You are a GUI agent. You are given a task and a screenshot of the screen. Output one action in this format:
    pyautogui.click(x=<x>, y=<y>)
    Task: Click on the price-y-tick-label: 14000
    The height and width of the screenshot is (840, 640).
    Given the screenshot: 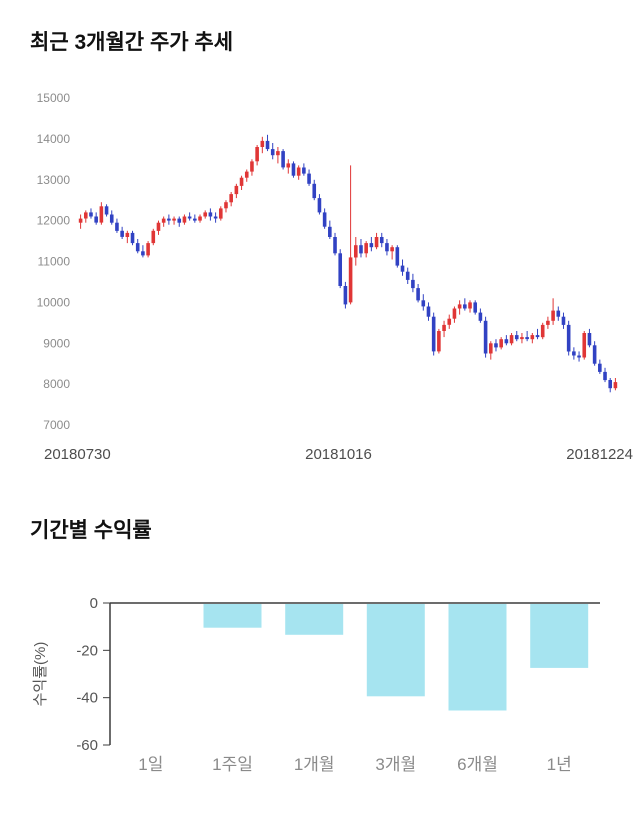 What is the action you would take?
    pyautogui.click(x=54, y=139)
    